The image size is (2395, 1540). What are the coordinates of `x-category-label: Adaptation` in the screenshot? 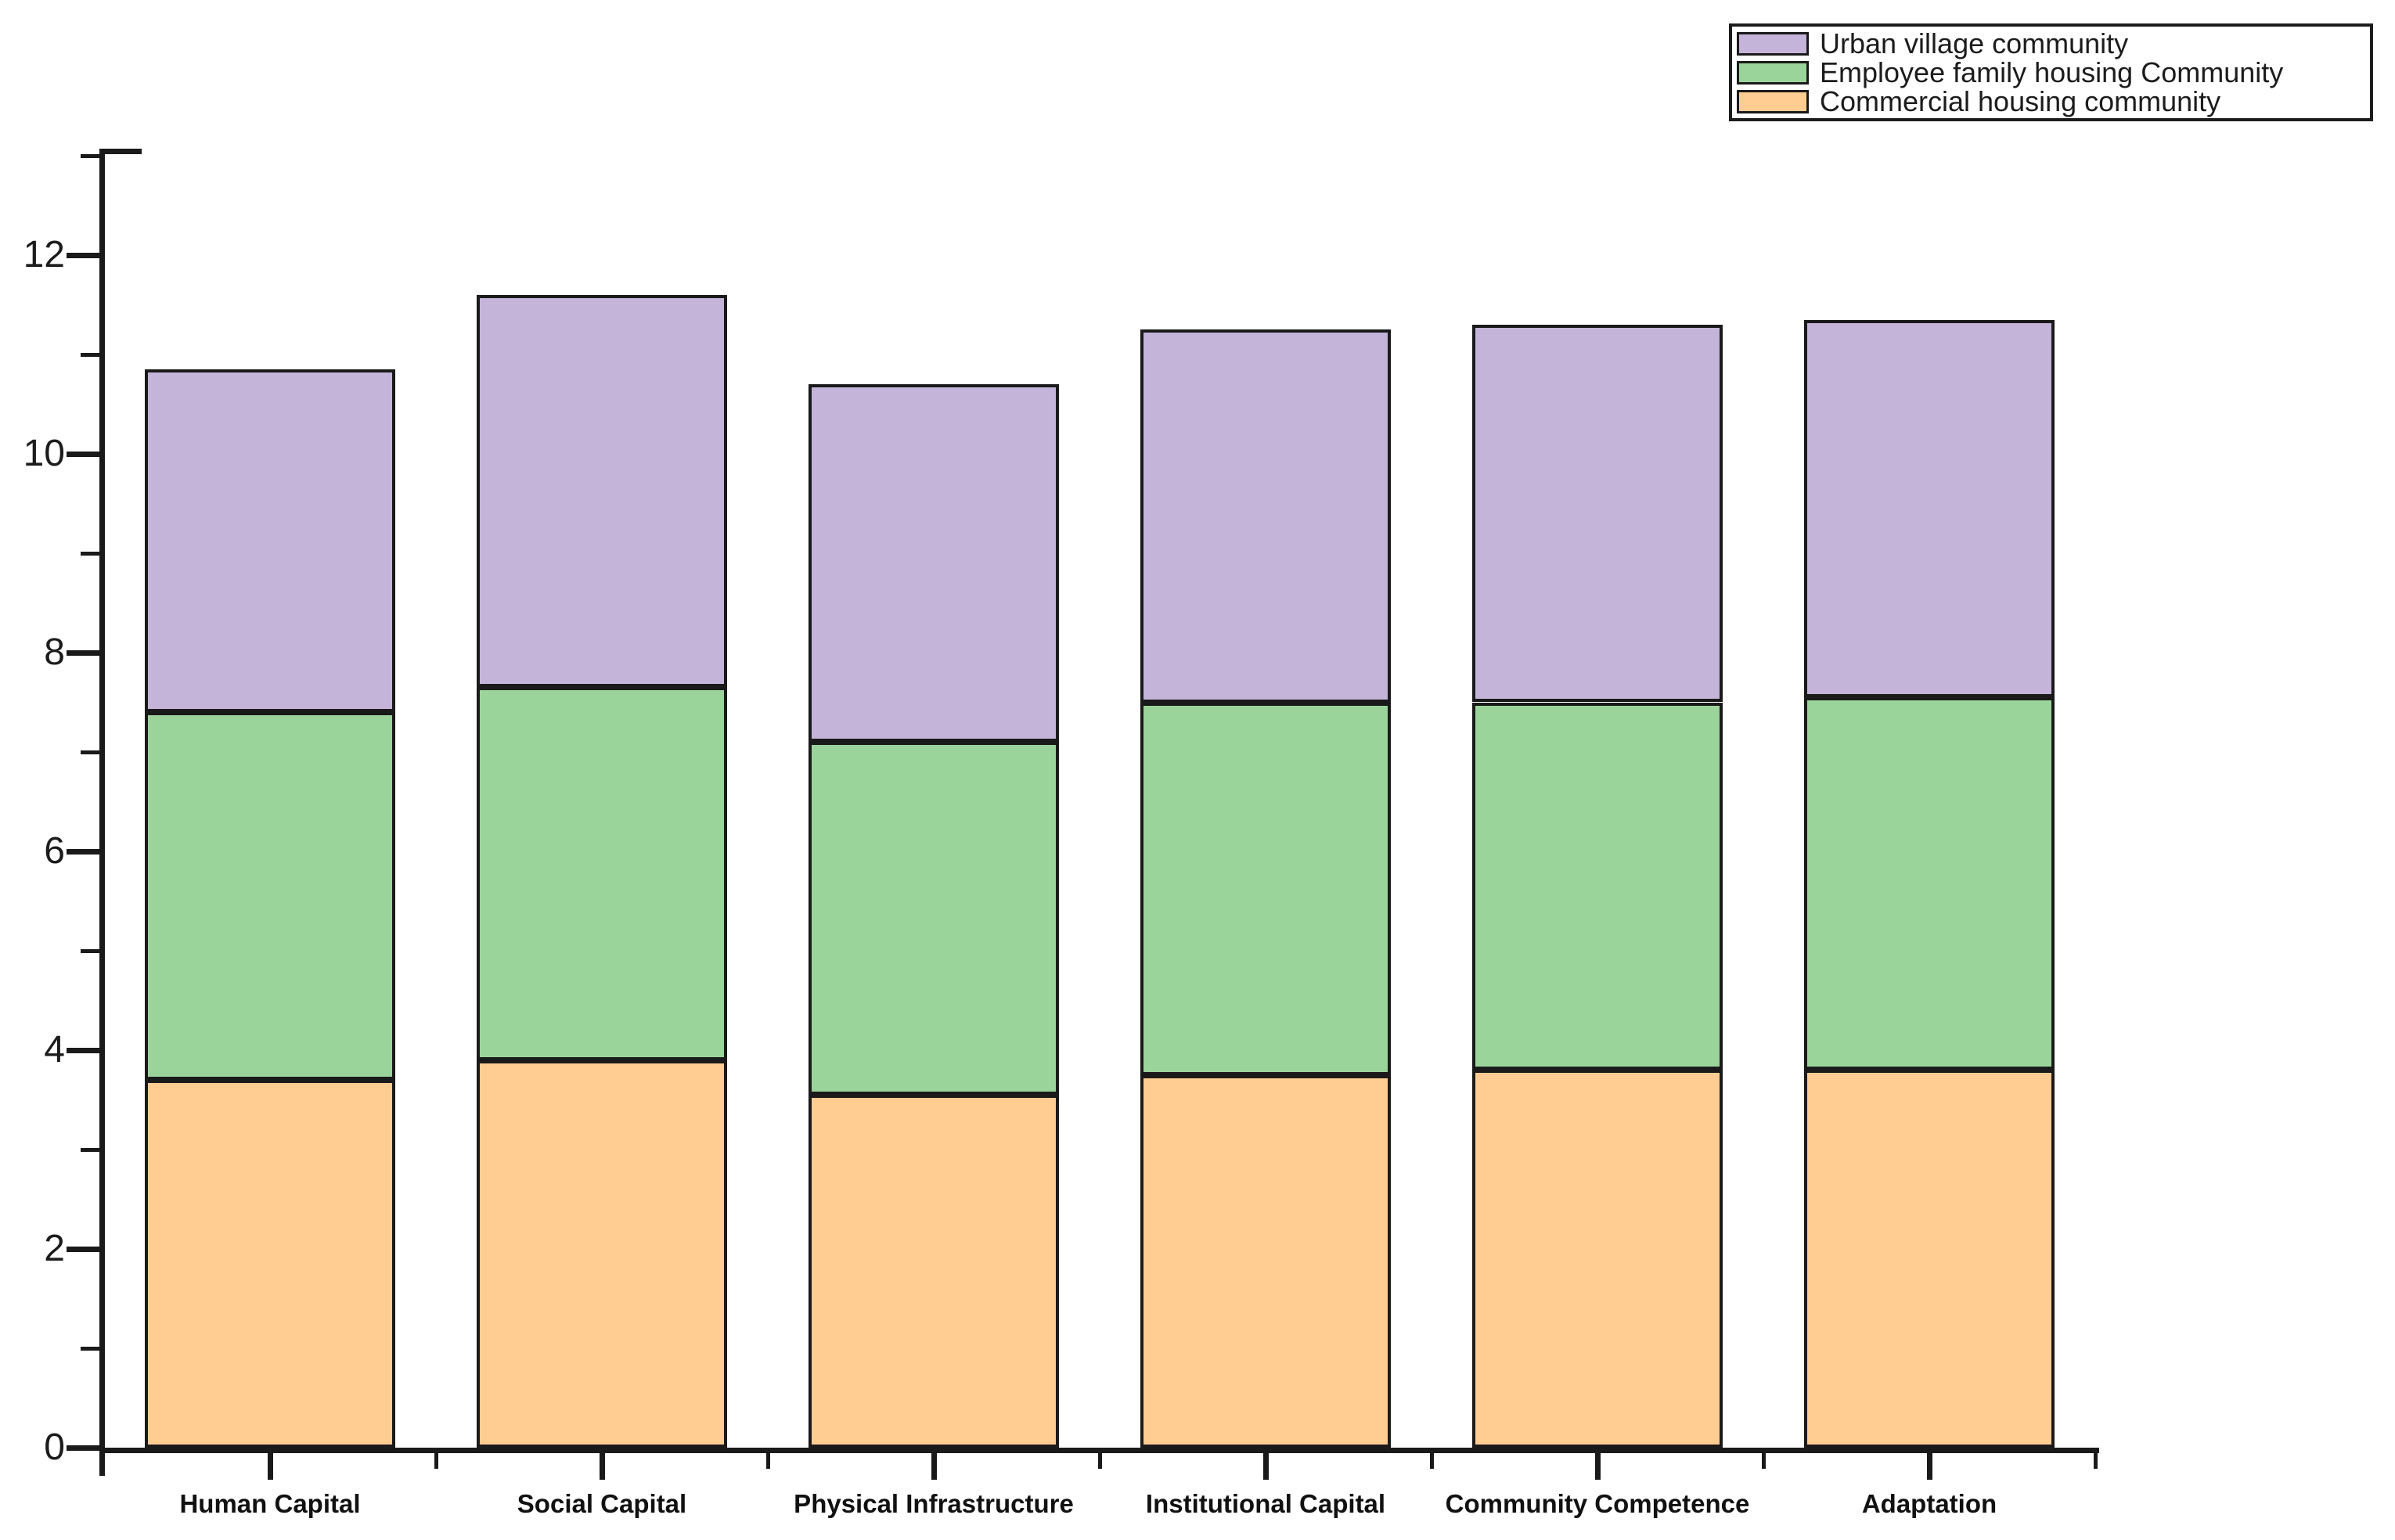 It's located at (1929, 1503).